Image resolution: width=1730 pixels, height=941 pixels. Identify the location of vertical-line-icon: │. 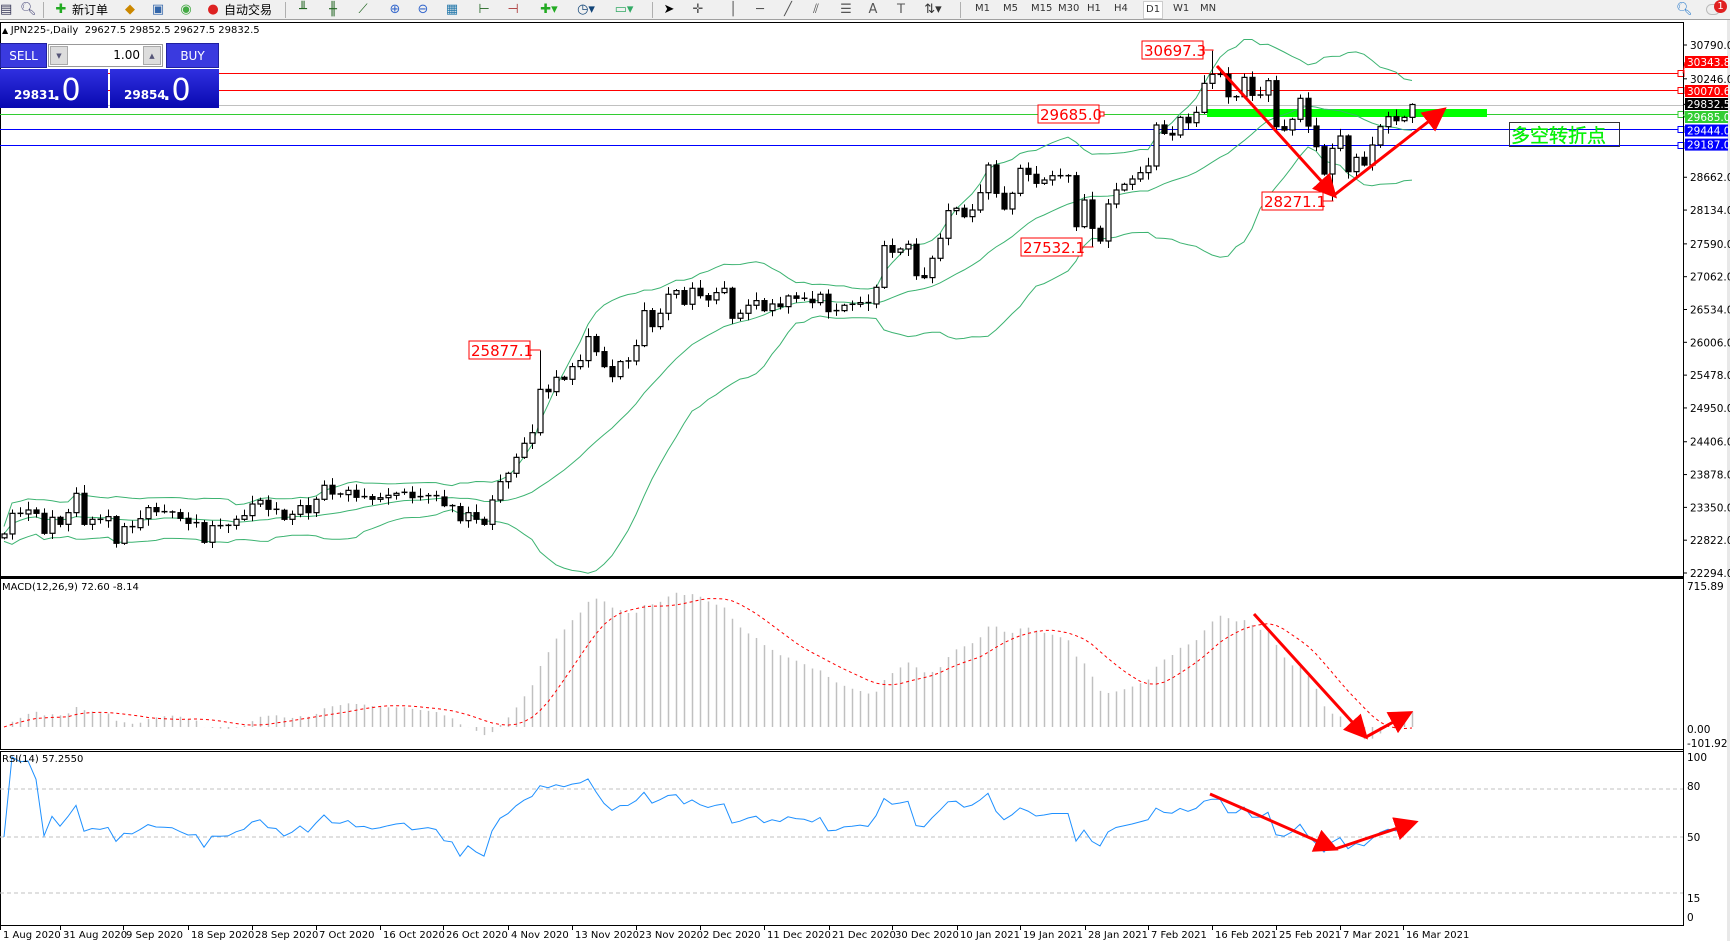
(733, 9).